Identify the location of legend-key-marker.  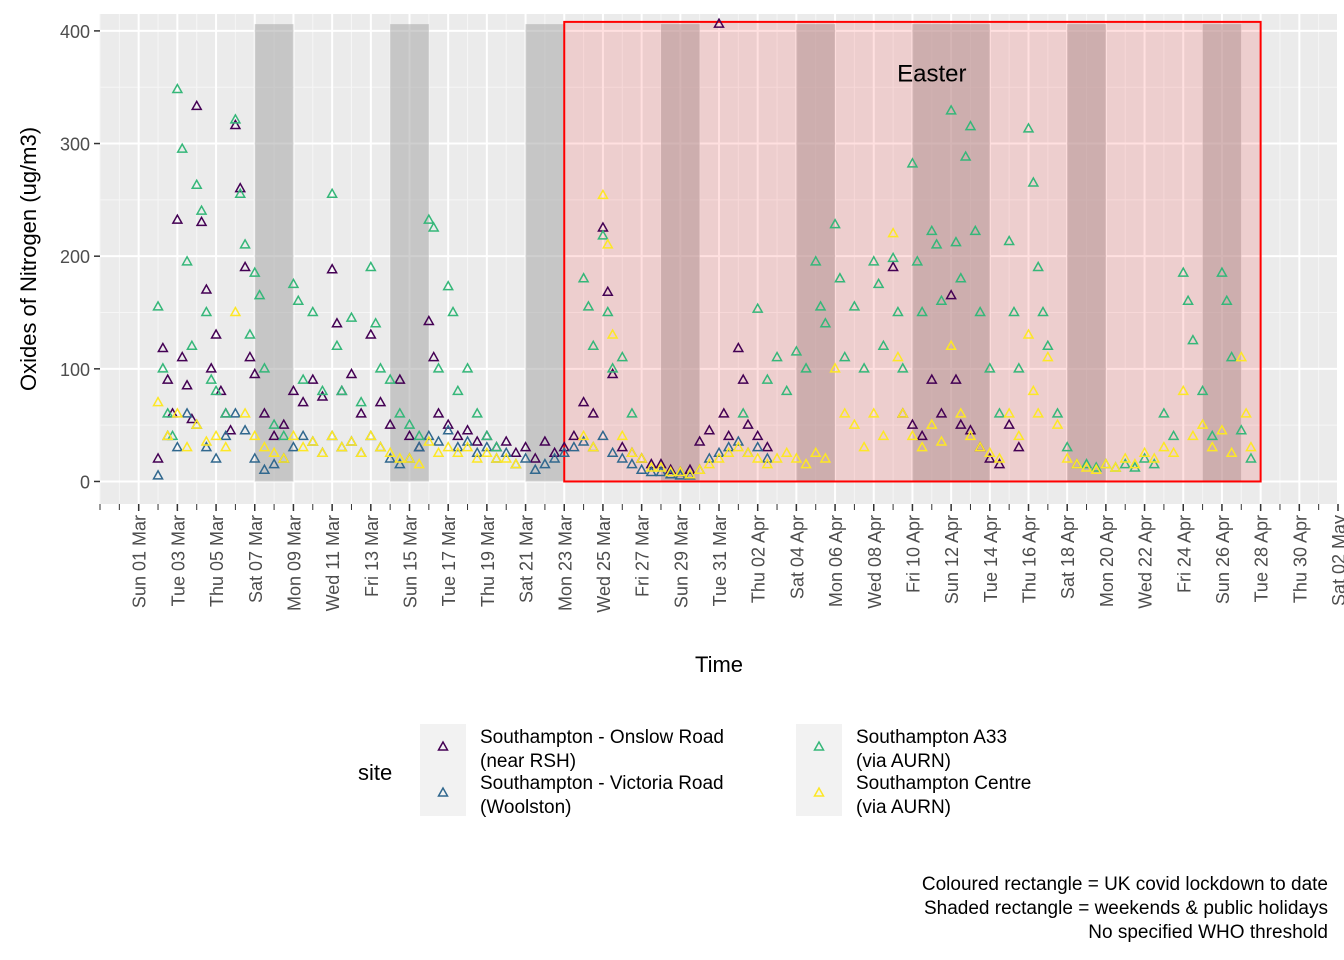
(443, 791).